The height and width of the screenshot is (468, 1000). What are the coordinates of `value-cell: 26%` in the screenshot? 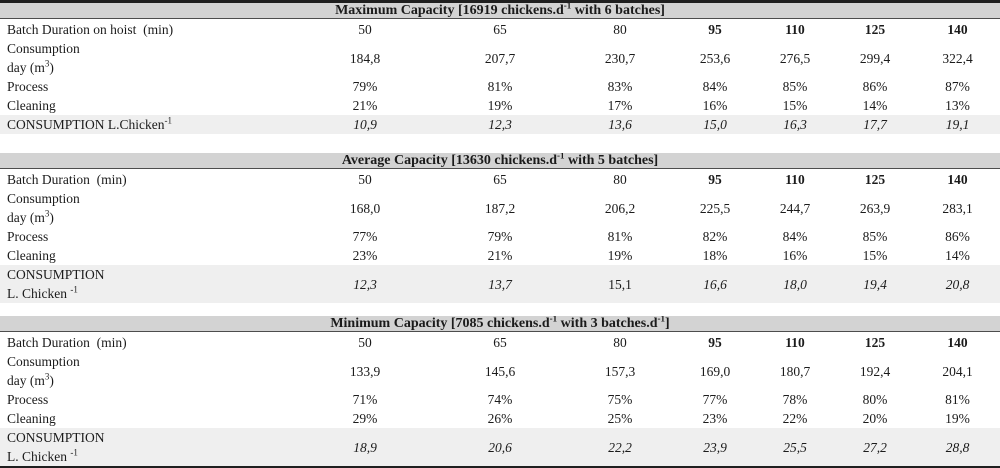 It's located at (500, 418).